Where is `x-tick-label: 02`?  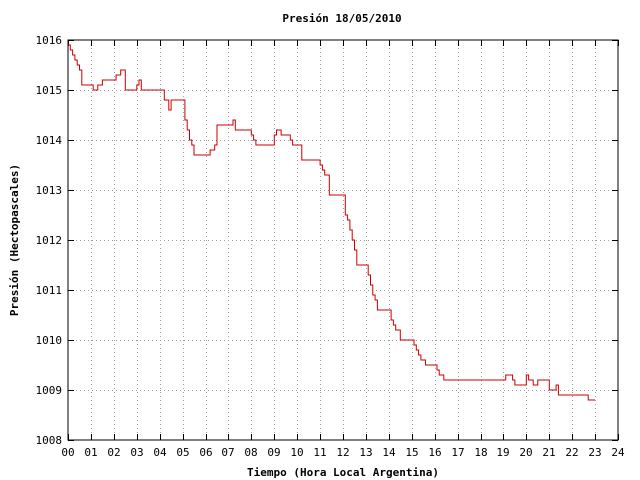
x-tick-label: 02 is located at coordinates (113, 452).